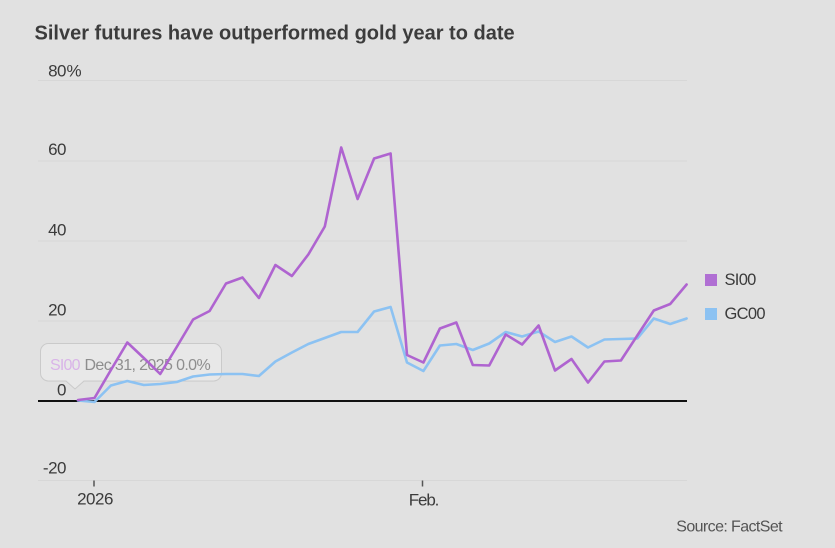 This screenshot has width=835, height=548. What do you see at coordinates (57, 149) in the screenshot?
I see `svg-text: 60` at bounding box center [57, 149].